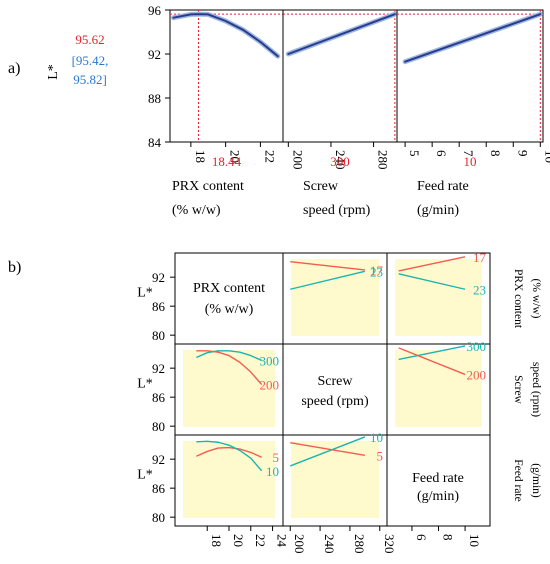  I want to click on interaction-cell-2-0: 510, so click(238, 459).